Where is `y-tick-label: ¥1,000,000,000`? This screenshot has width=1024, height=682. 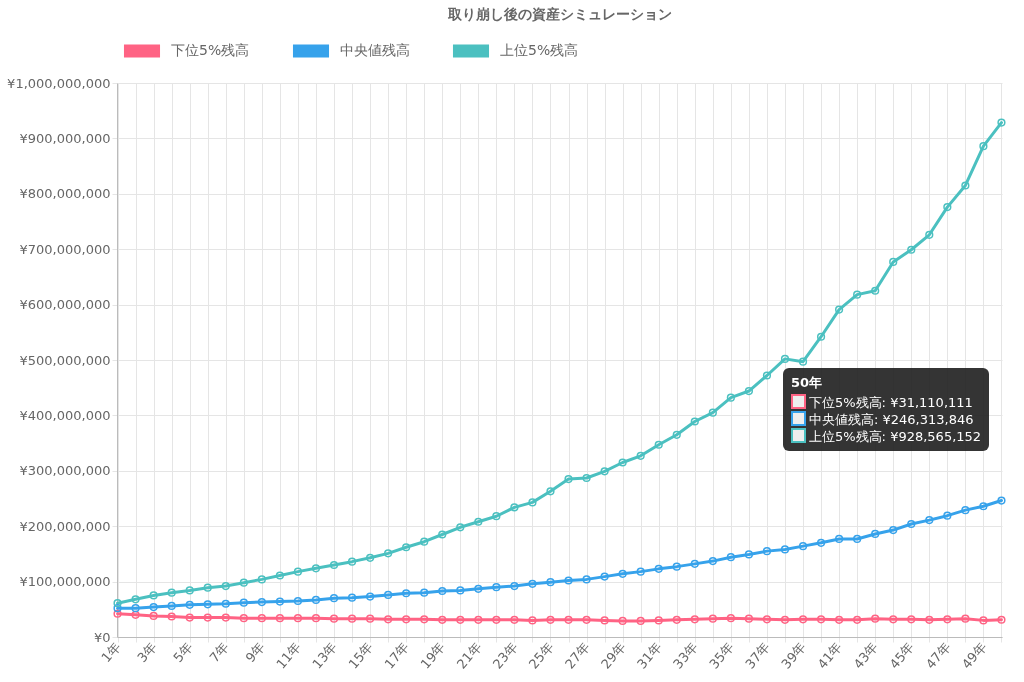 y-tick-label: ¥1,000,000,000 is located at coordinates (59, 83).